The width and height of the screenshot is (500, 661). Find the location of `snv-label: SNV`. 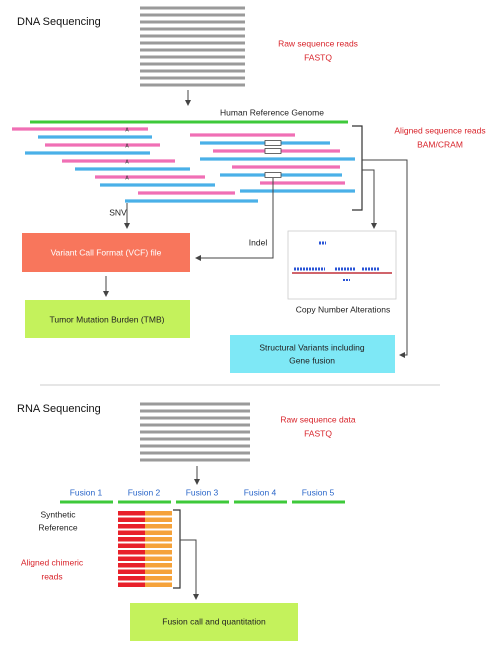

snv-label: SNV is located at coordinates (118, 212).